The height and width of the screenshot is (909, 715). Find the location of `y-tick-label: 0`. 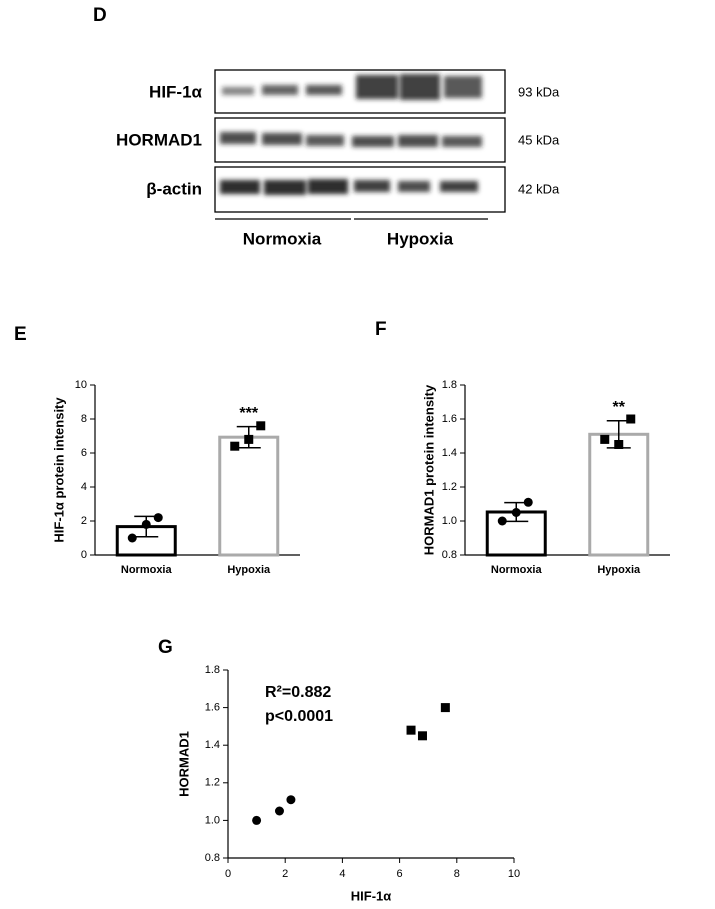

y-tick-label: 0 is located at coordinates (84, 555).